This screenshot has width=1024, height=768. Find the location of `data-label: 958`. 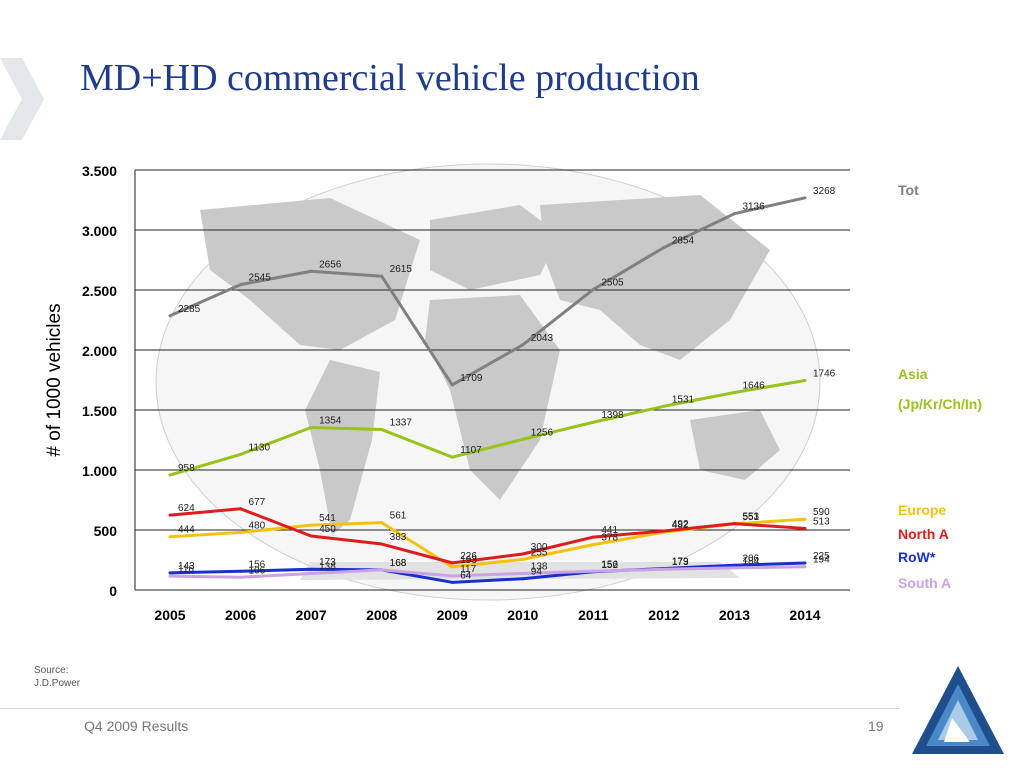

data-label: 958 is located at coordinates (186, 468).